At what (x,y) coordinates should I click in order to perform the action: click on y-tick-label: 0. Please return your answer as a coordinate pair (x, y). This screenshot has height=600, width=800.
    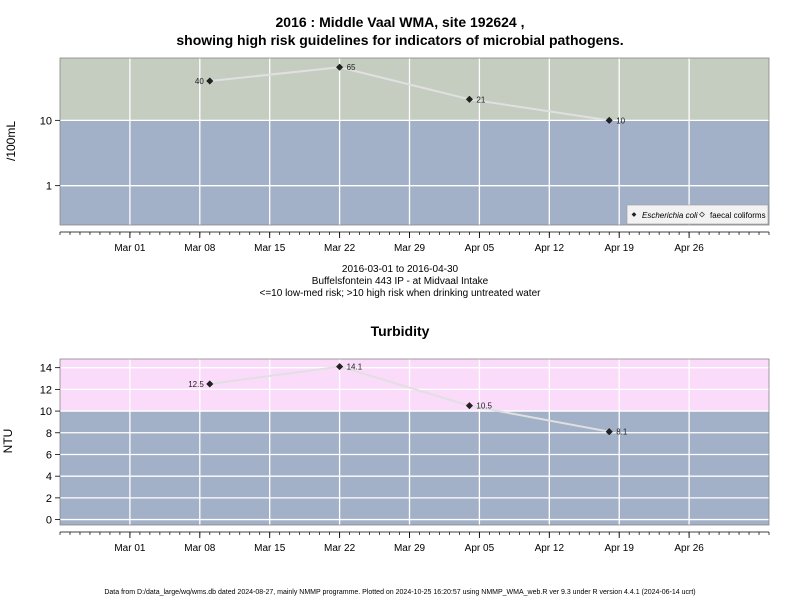
    Looking at the image, I should click on (49, 521).